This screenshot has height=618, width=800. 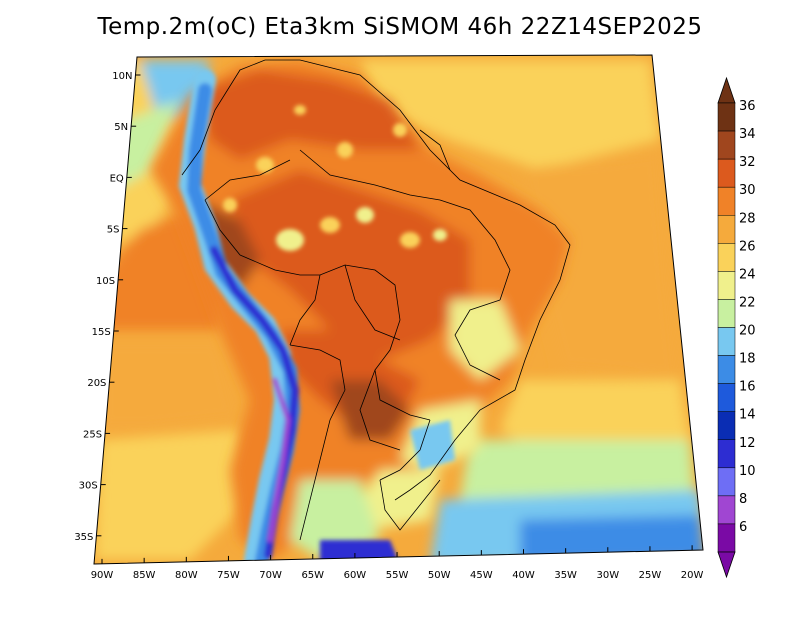 I want to click on colorbar-label: 26, so click(x=747, y=246).